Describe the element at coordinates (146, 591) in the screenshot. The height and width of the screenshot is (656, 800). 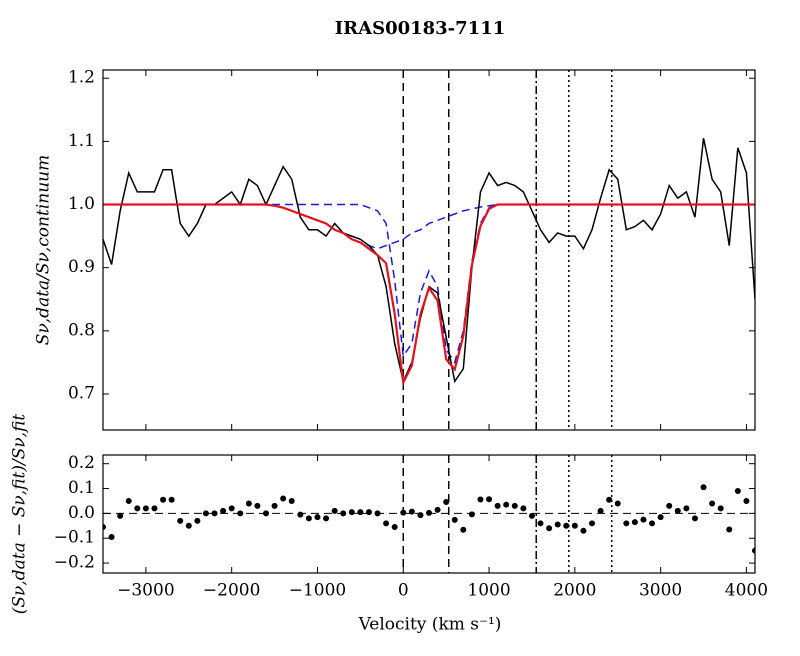
I see `x-tick-label: −3000` at that location.